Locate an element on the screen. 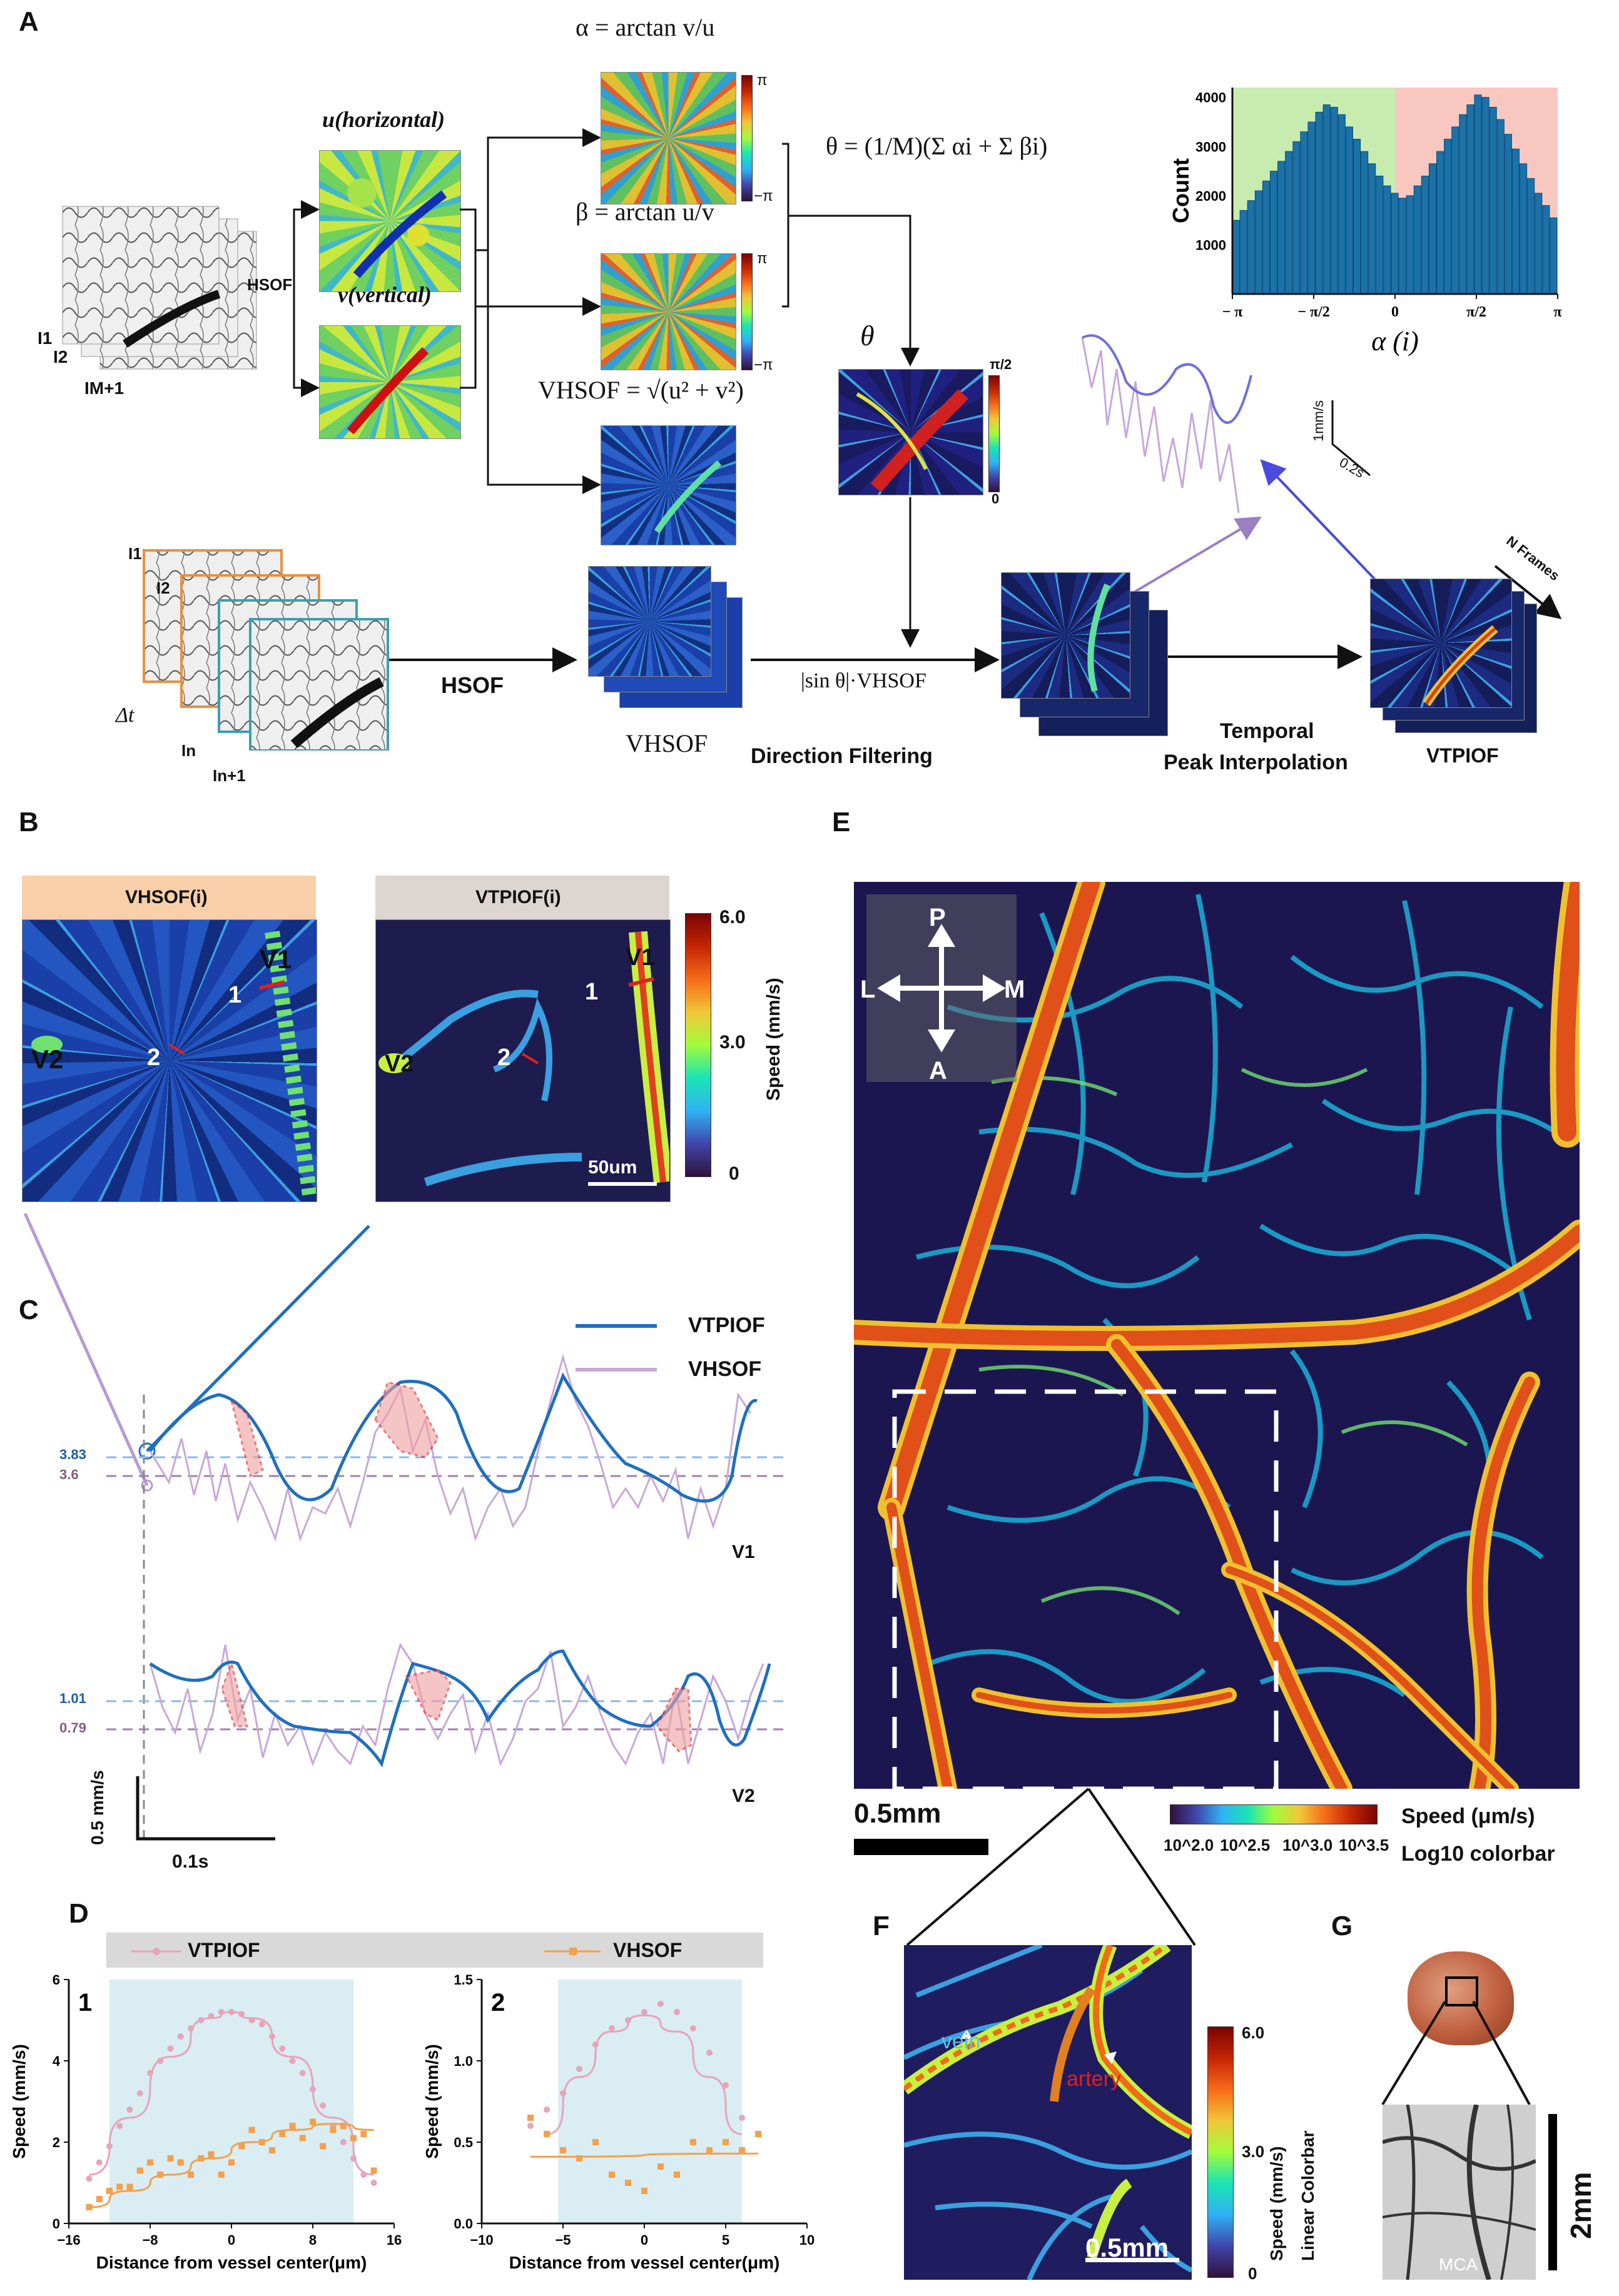  vhsof-map is located at coordinates (669, 485).